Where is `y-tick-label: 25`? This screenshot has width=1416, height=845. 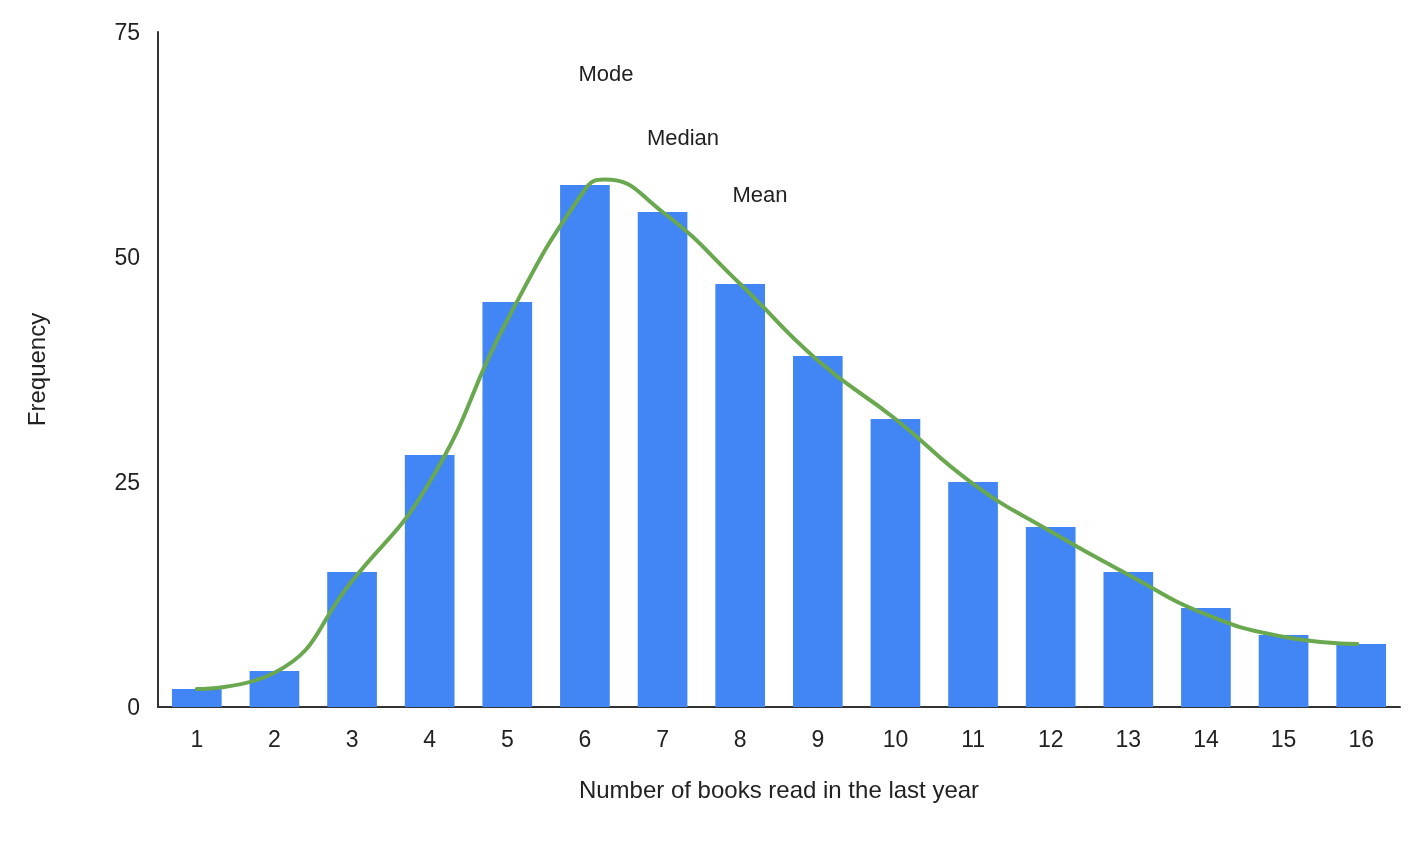
y-tick-label: 25 is located at coordinates (127, 482).